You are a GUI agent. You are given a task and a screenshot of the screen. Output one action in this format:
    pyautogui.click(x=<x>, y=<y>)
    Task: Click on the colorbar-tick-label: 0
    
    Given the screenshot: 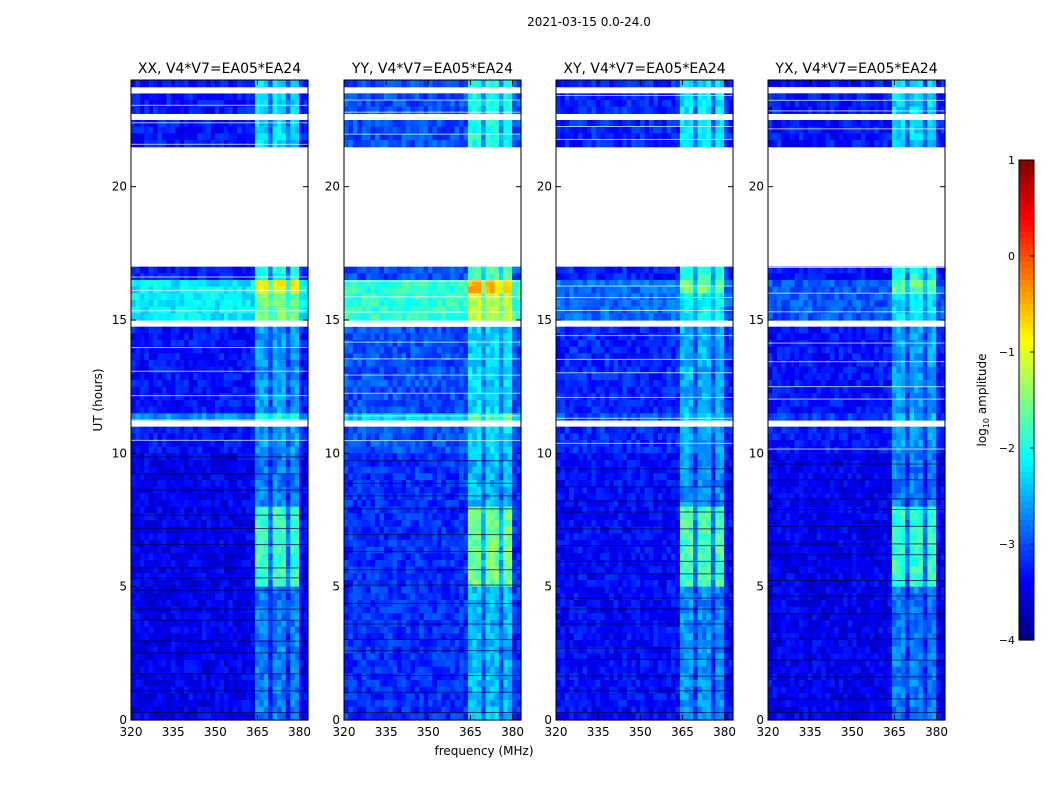 What is the action you would take?
    pyautogui.click(x=1011, y=256)
    